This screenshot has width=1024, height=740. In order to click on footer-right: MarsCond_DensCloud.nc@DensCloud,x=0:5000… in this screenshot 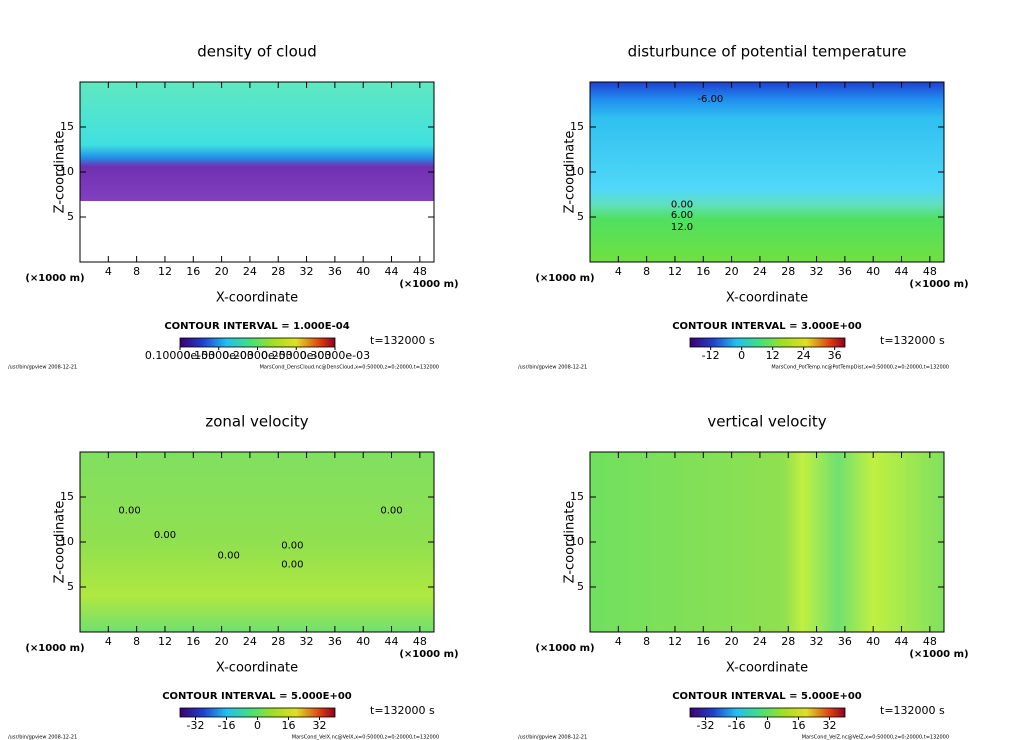, I will do `click(349, 368)`.